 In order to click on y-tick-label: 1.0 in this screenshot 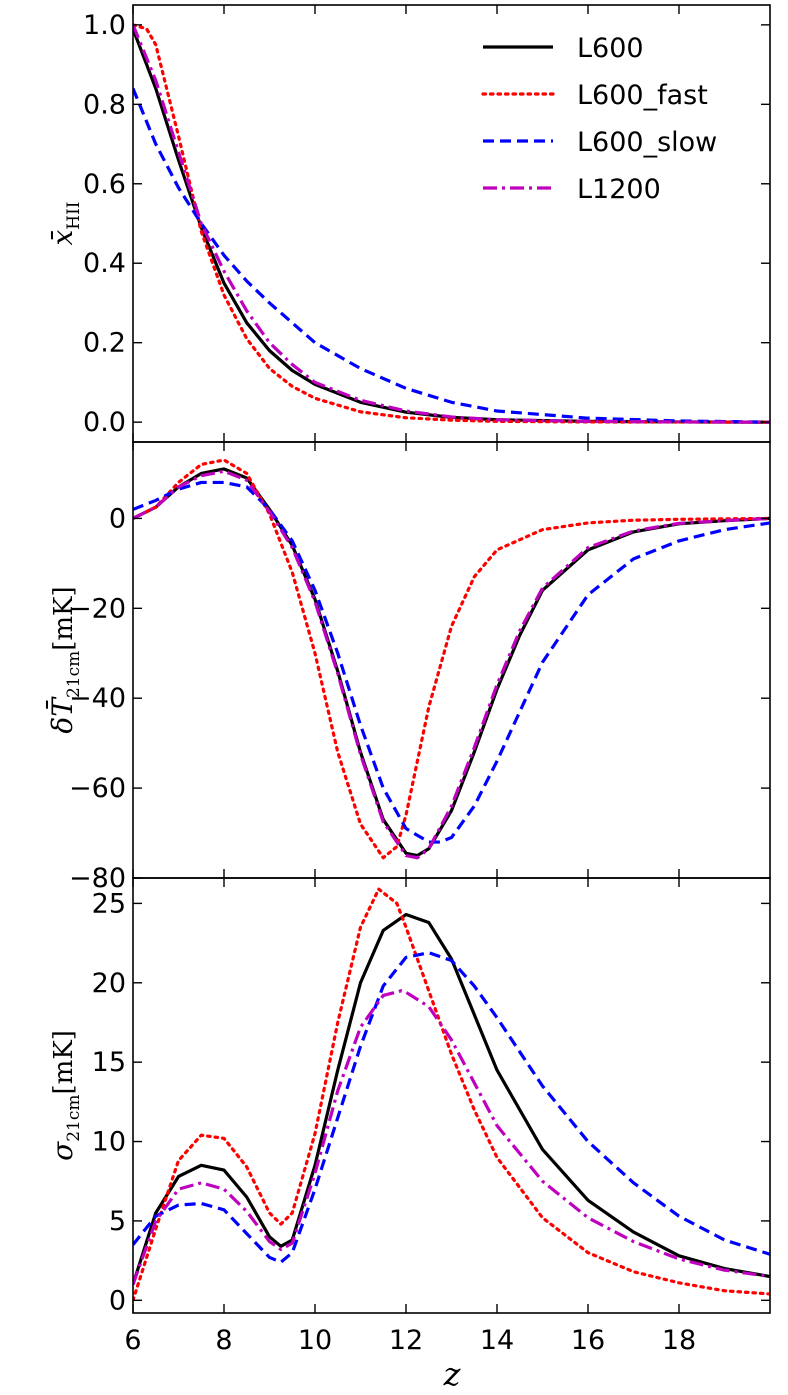, I will do `click(104, 25)`.